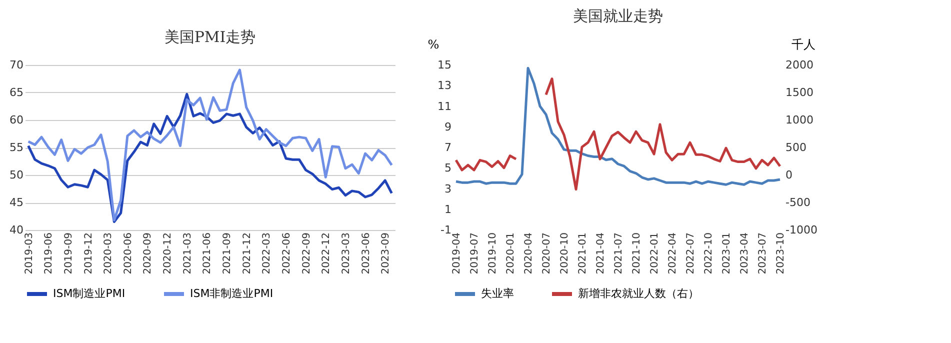 The image size is (951, 343). I want to click on x-tick-label: 2022-06, so click(286, 253).